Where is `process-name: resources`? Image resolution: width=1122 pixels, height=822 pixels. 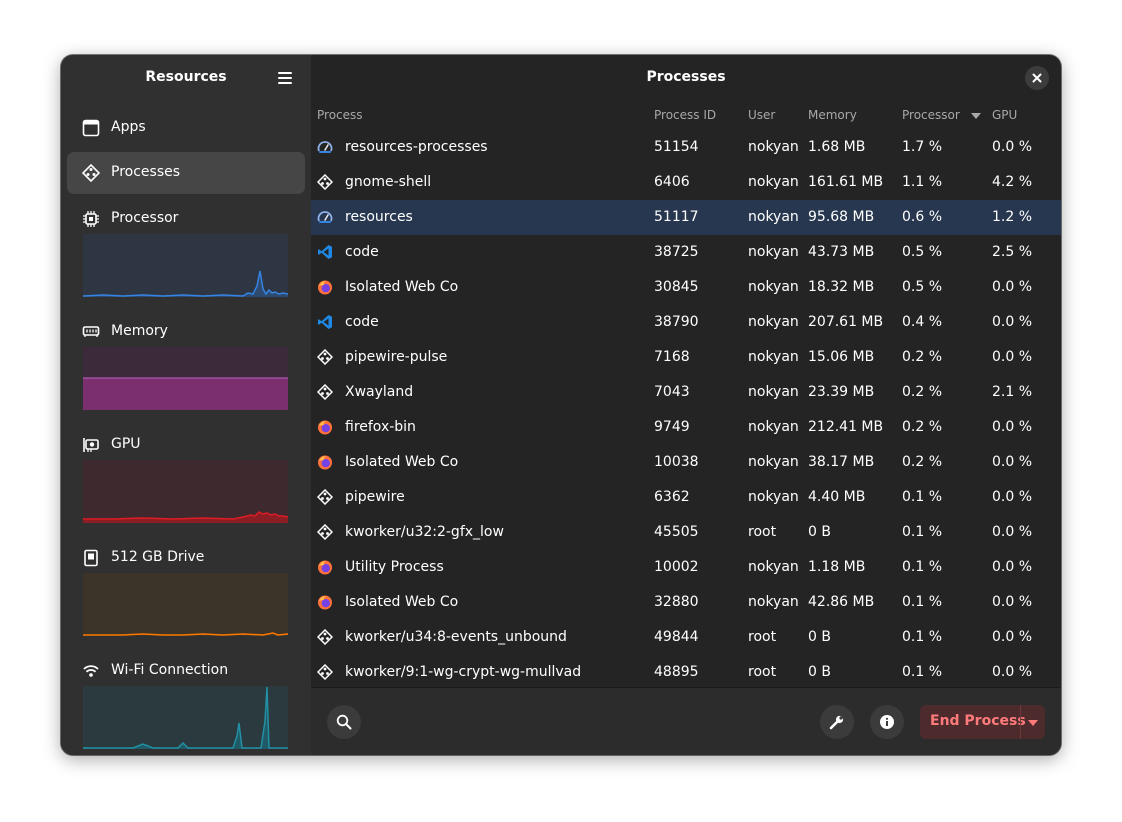 process-name: resources is located at coordinates (379, 217).